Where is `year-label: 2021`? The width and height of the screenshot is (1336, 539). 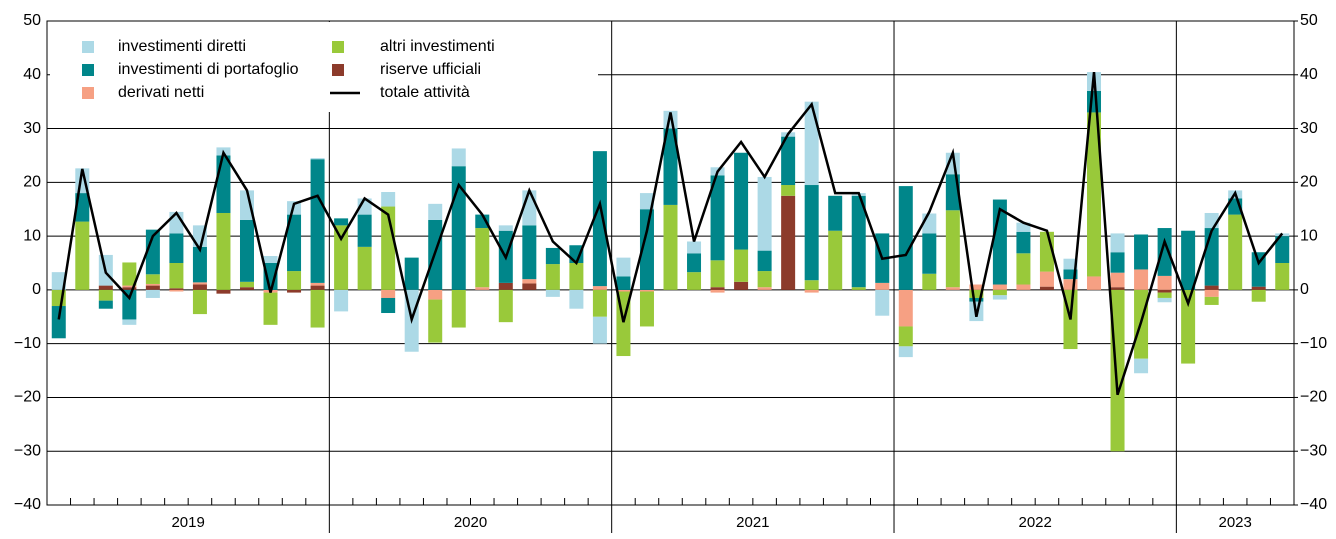 year-label: 2021 is located at coordinates (752, 522).